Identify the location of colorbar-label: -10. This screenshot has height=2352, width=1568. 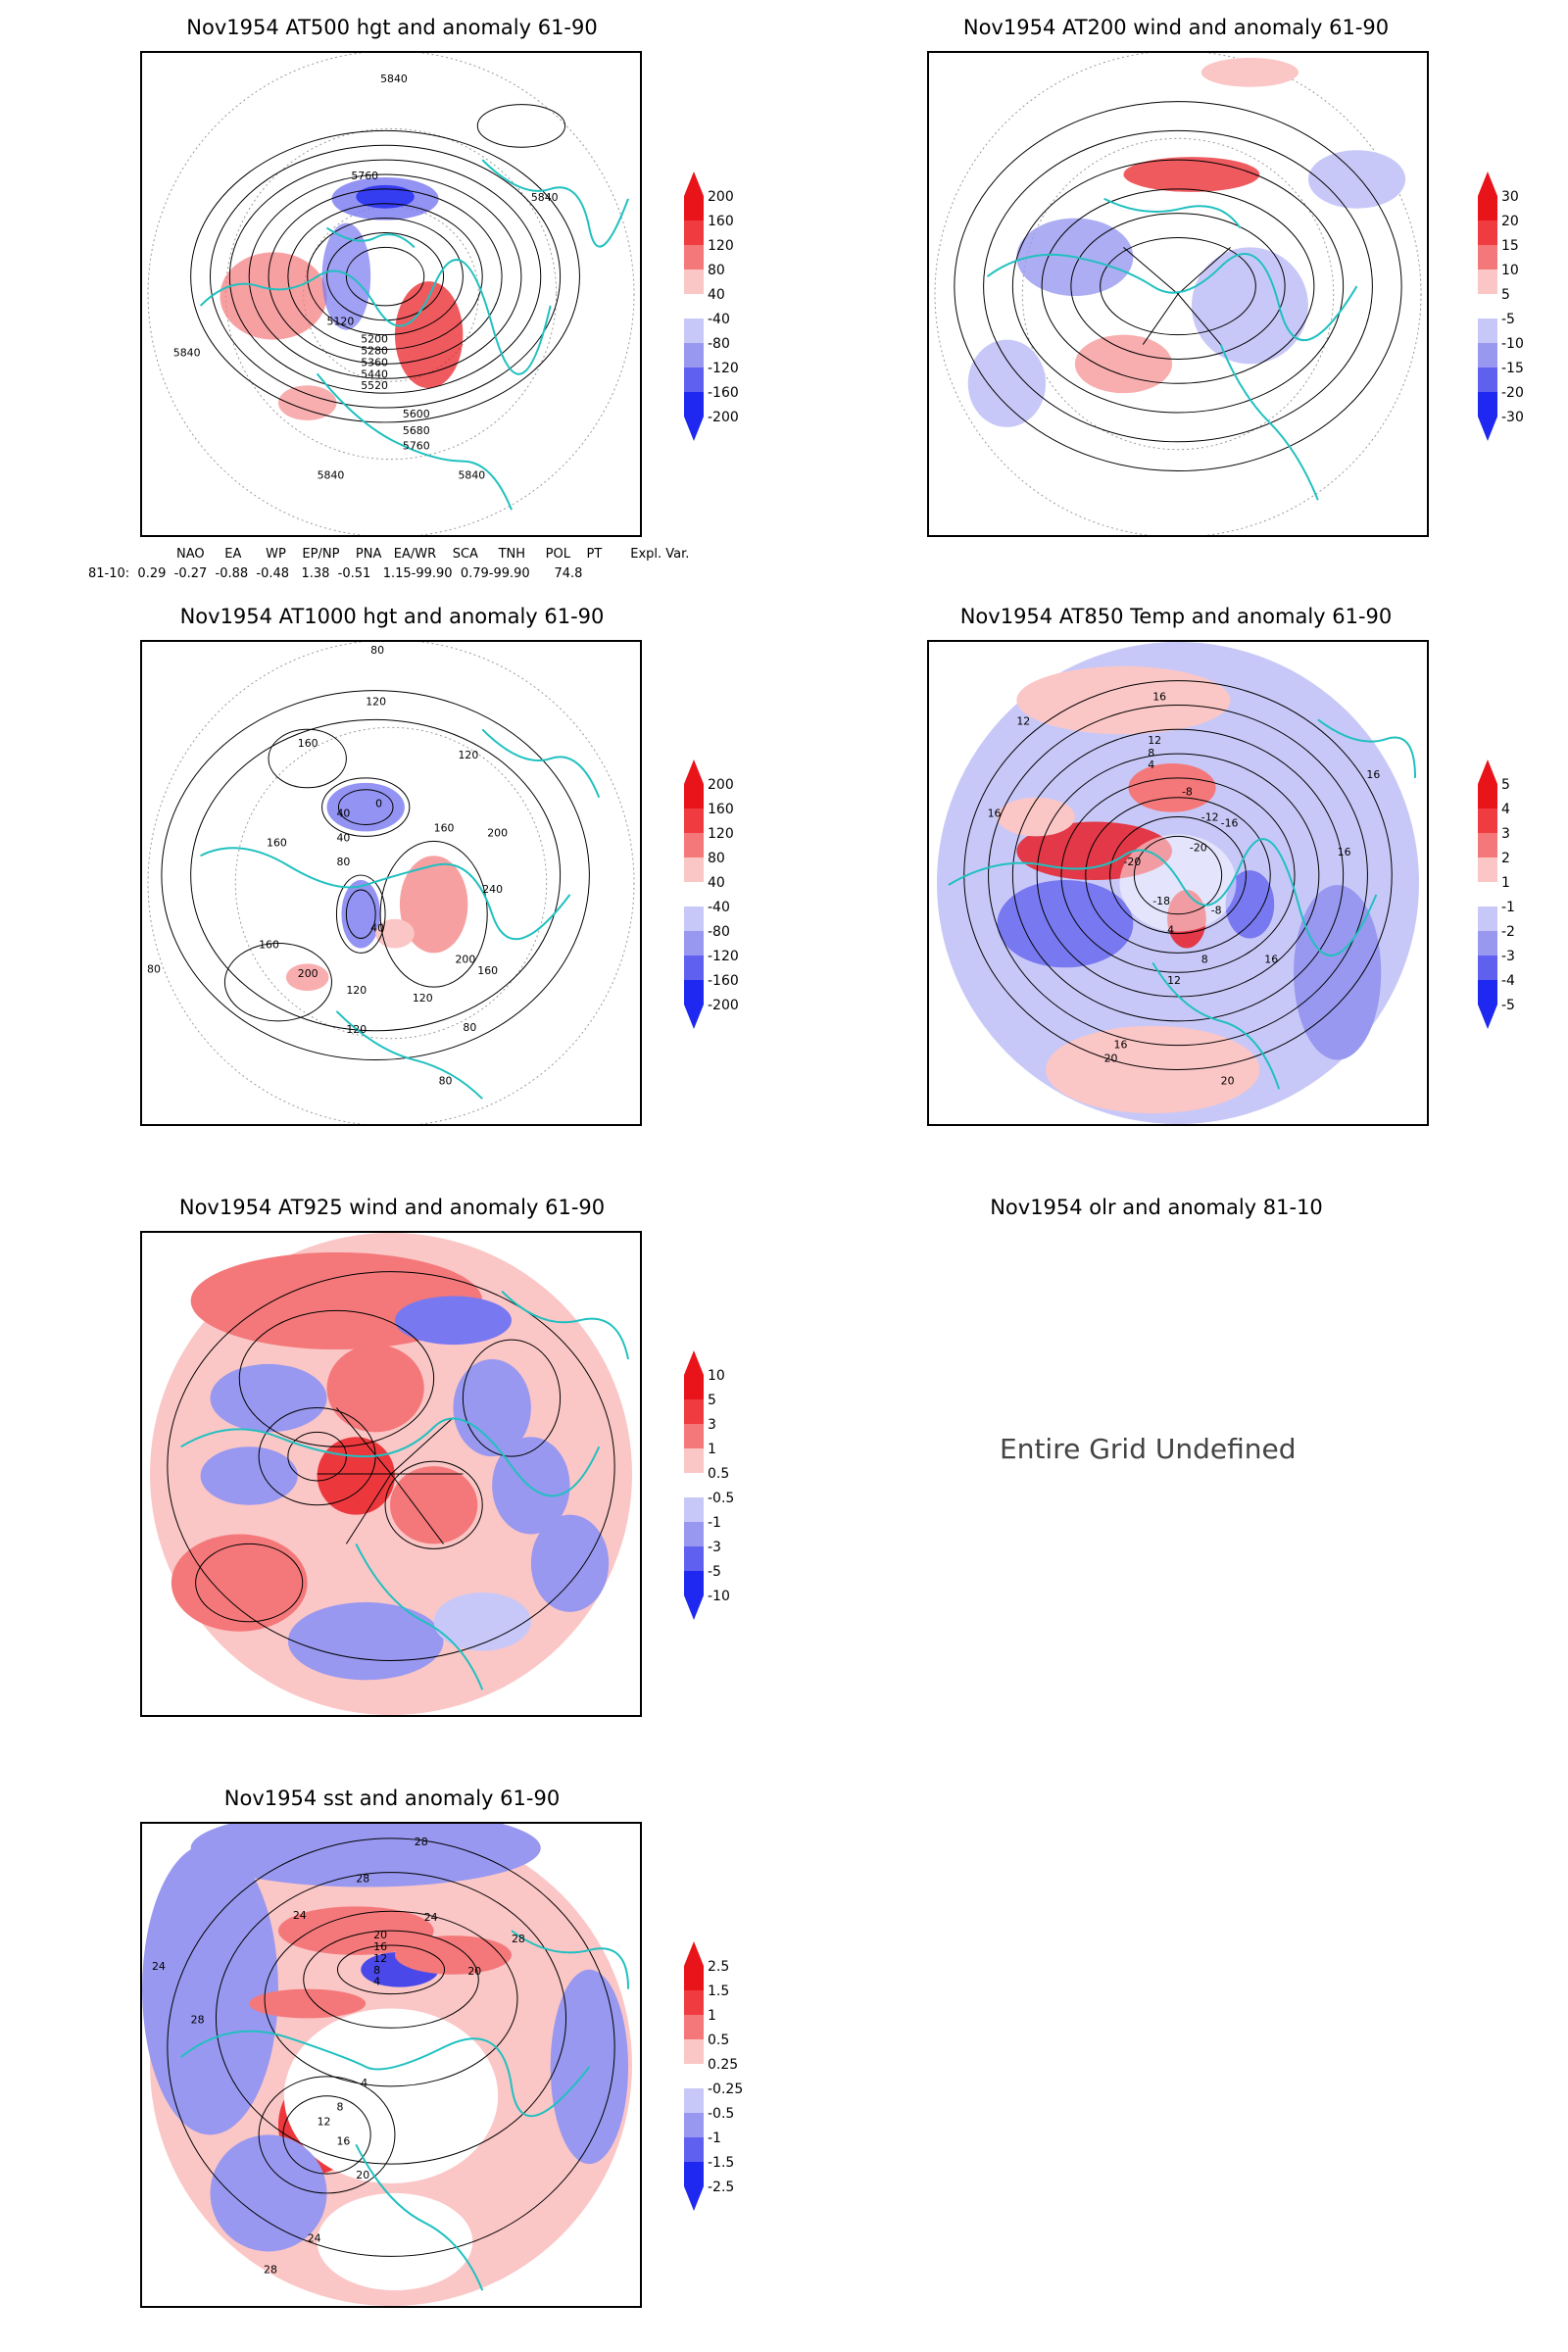
(719, 1596).